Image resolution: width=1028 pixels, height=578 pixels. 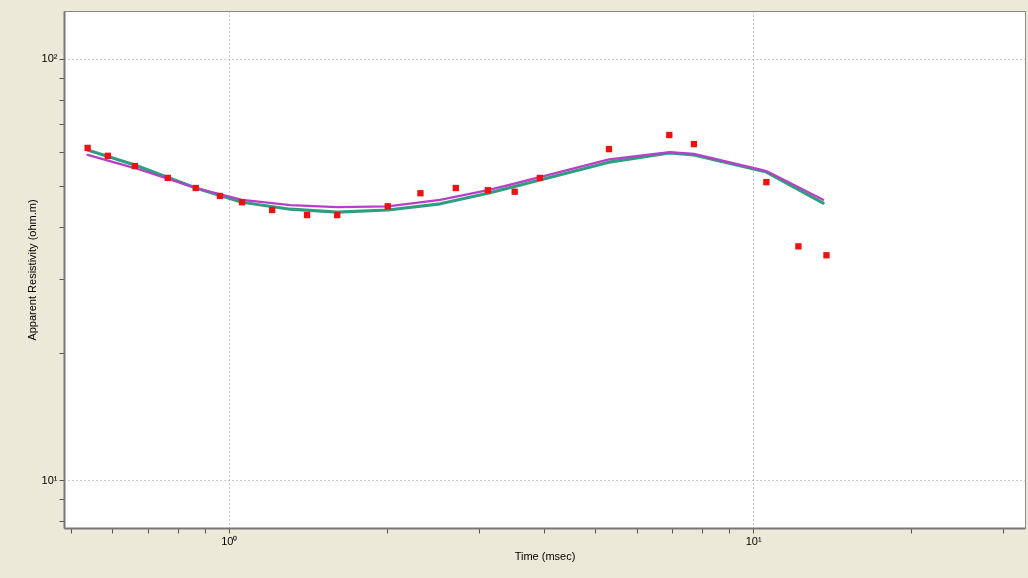 What do you see at coordinates (49, 58) in the screenshot?
I see `y-tick-label: 10²` at bounding box center [49, 58].